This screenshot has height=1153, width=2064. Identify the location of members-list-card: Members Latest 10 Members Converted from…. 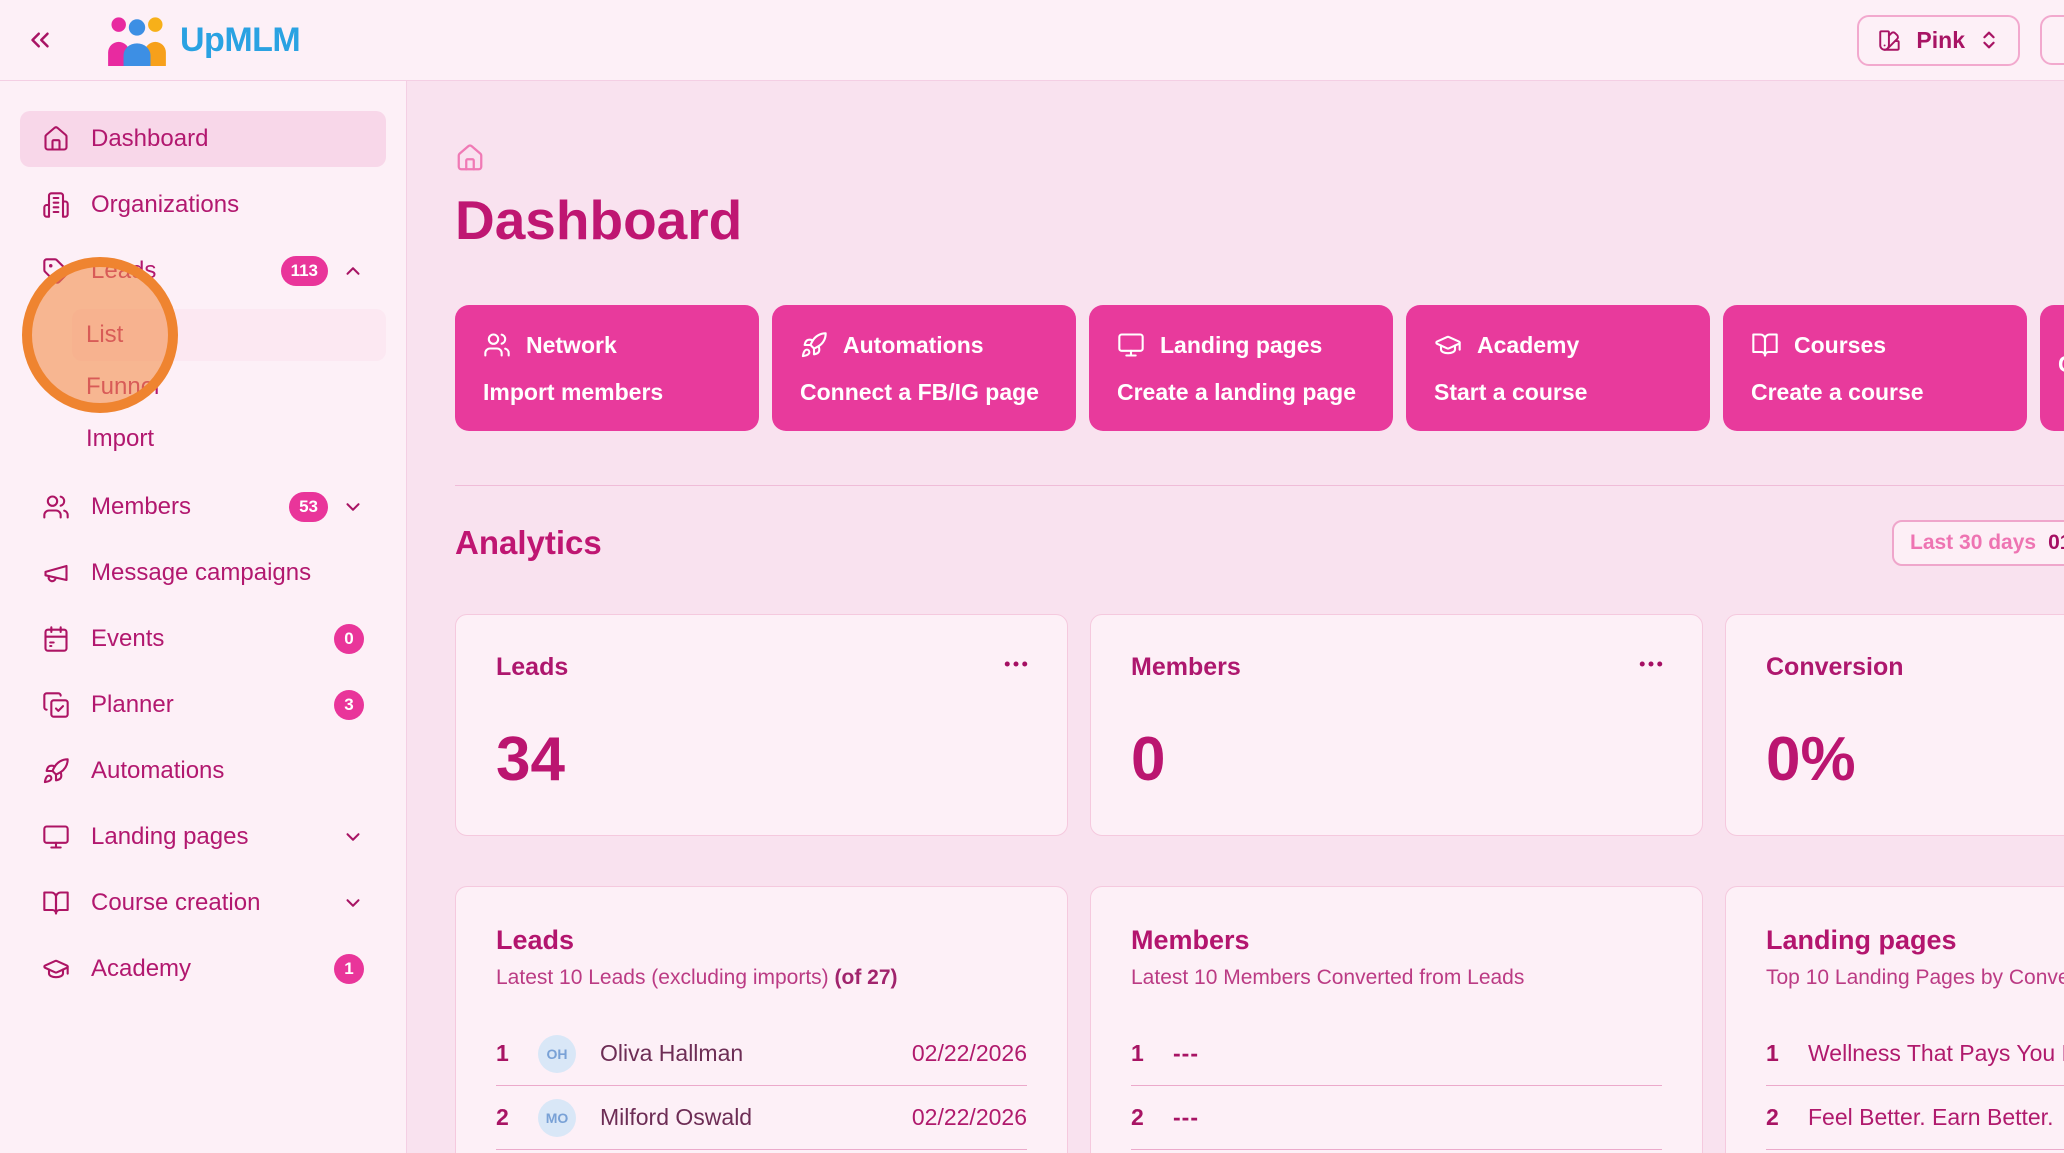
(1396, 1019).